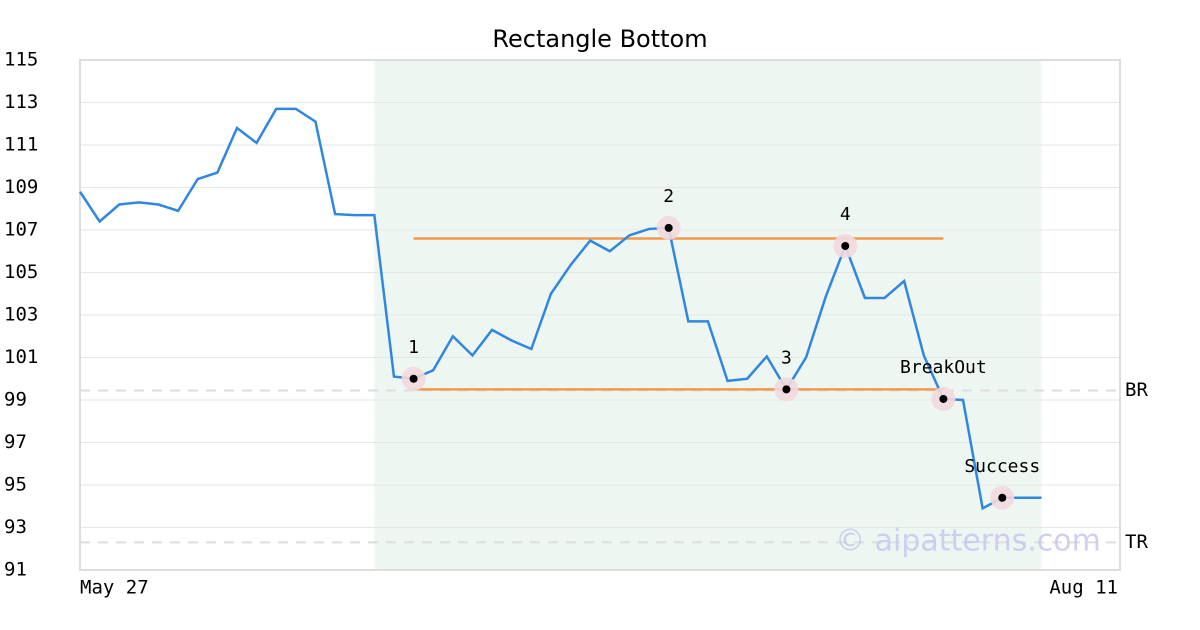 The height and width of the screenshot is (630, 1200). I want to click on watermark: © aipatterns.com, so click(968, 541).